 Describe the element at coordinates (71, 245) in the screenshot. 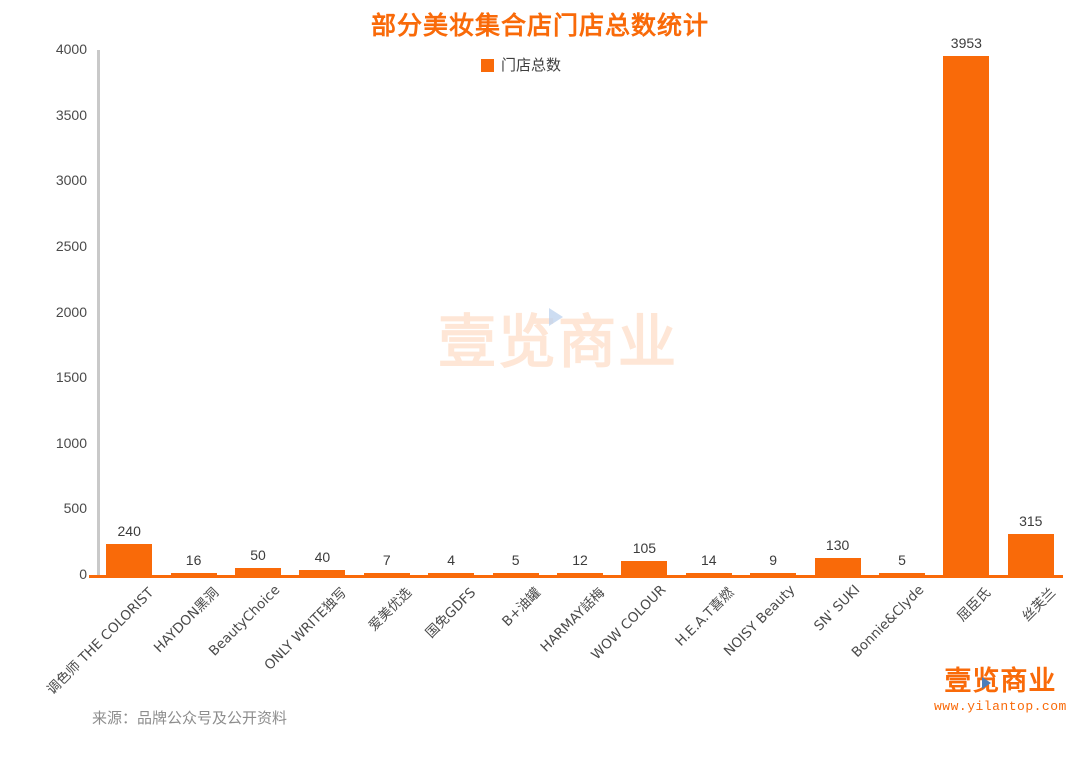

I see `y-axis-tick-label: 2500` at that location.